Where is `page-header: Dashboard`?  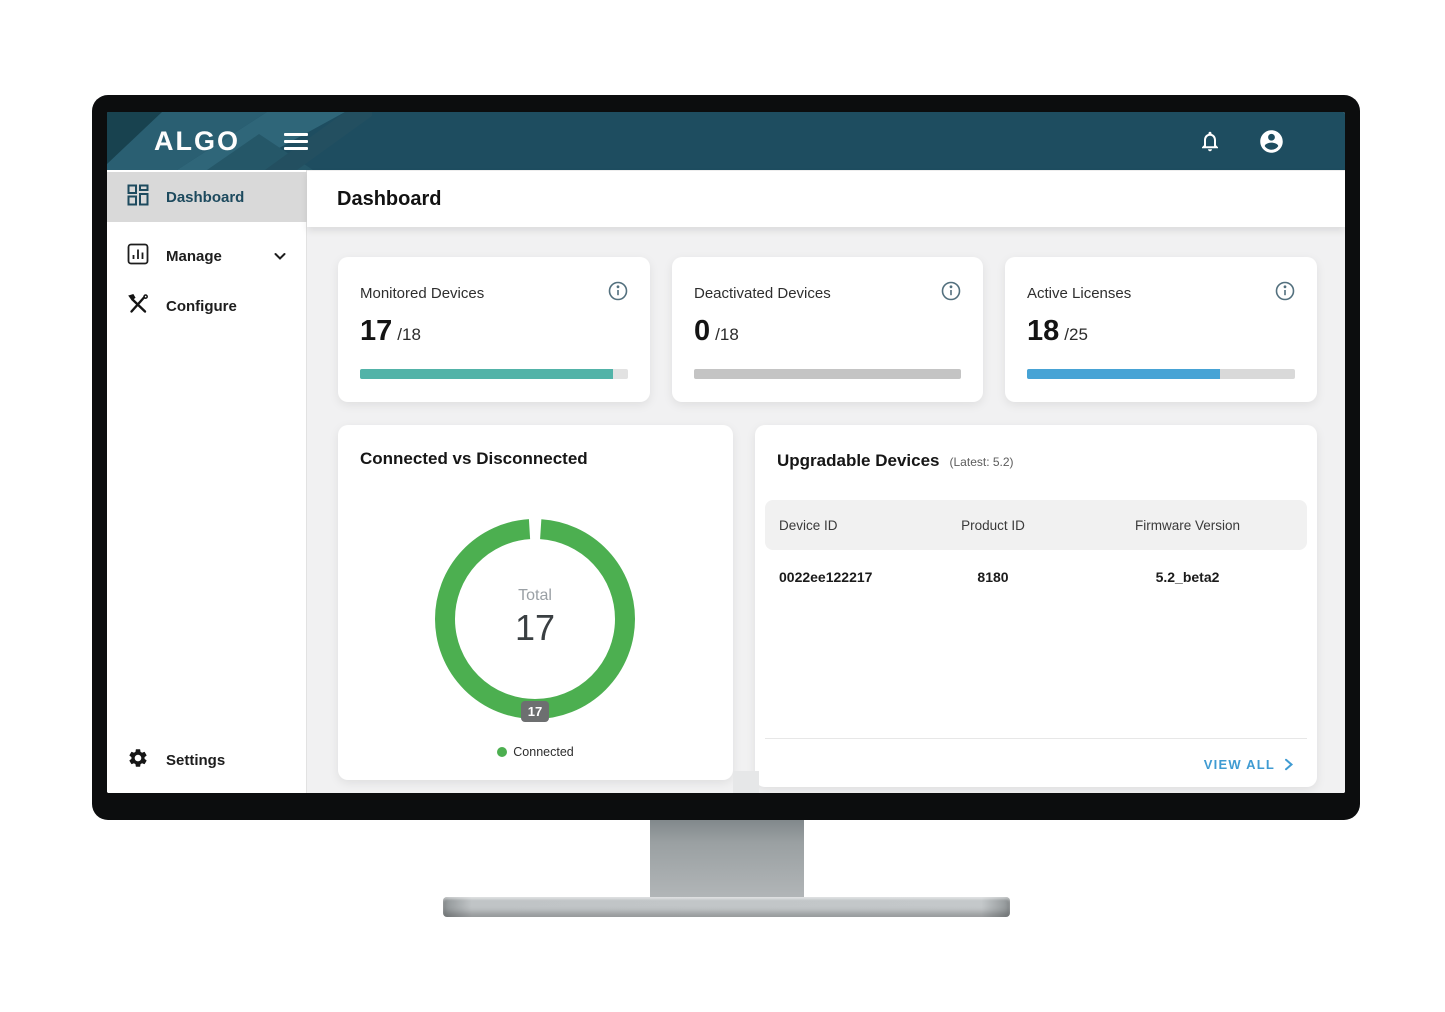 page-header: Dashboard is located at coordinates (826, 198).